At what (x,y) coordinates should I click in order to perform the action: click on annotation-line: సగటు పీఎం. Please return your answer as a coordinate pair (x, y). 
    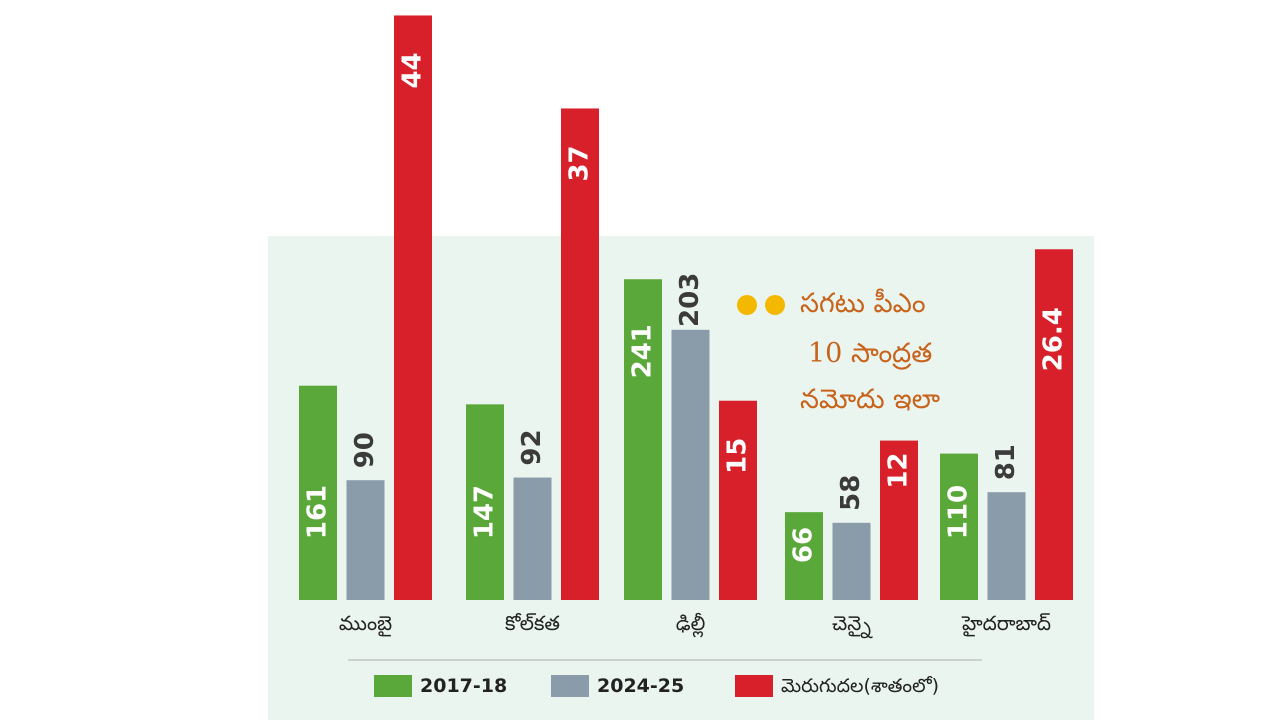
    Looking at the image, I should click on (863, 303).